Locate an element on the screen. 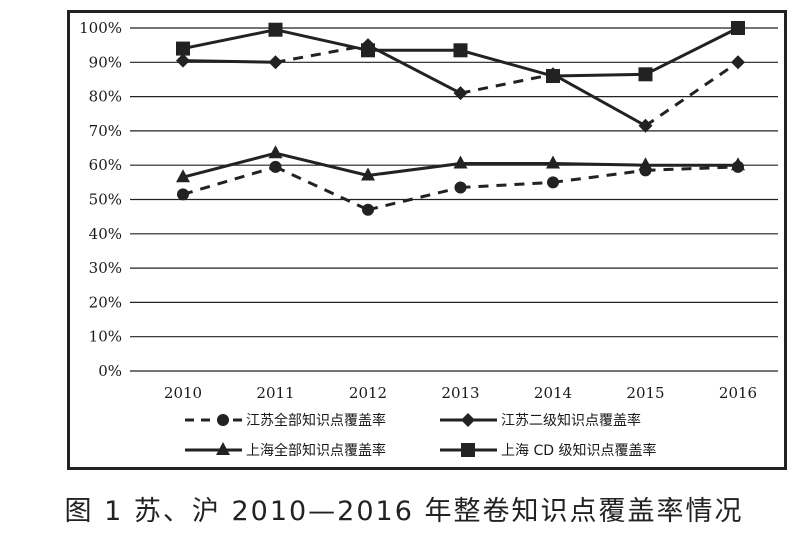 This screenshot has height=539, width=808. x-axis-ticks: 2010 2011 2012 2013 2014 2015 2016 is located at coordinates (460, 393).